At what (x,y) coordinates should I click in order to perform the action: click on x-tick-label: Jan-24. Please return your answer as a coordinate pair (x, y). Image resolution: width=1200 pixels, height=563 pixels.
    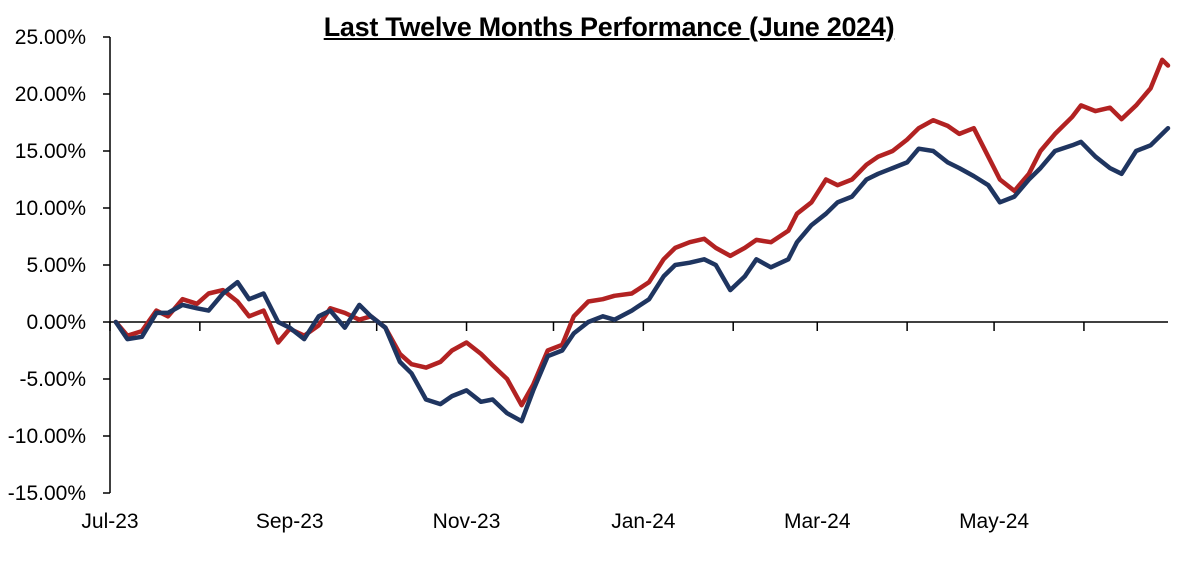
    Looking at the image, I should click on (643, 521).